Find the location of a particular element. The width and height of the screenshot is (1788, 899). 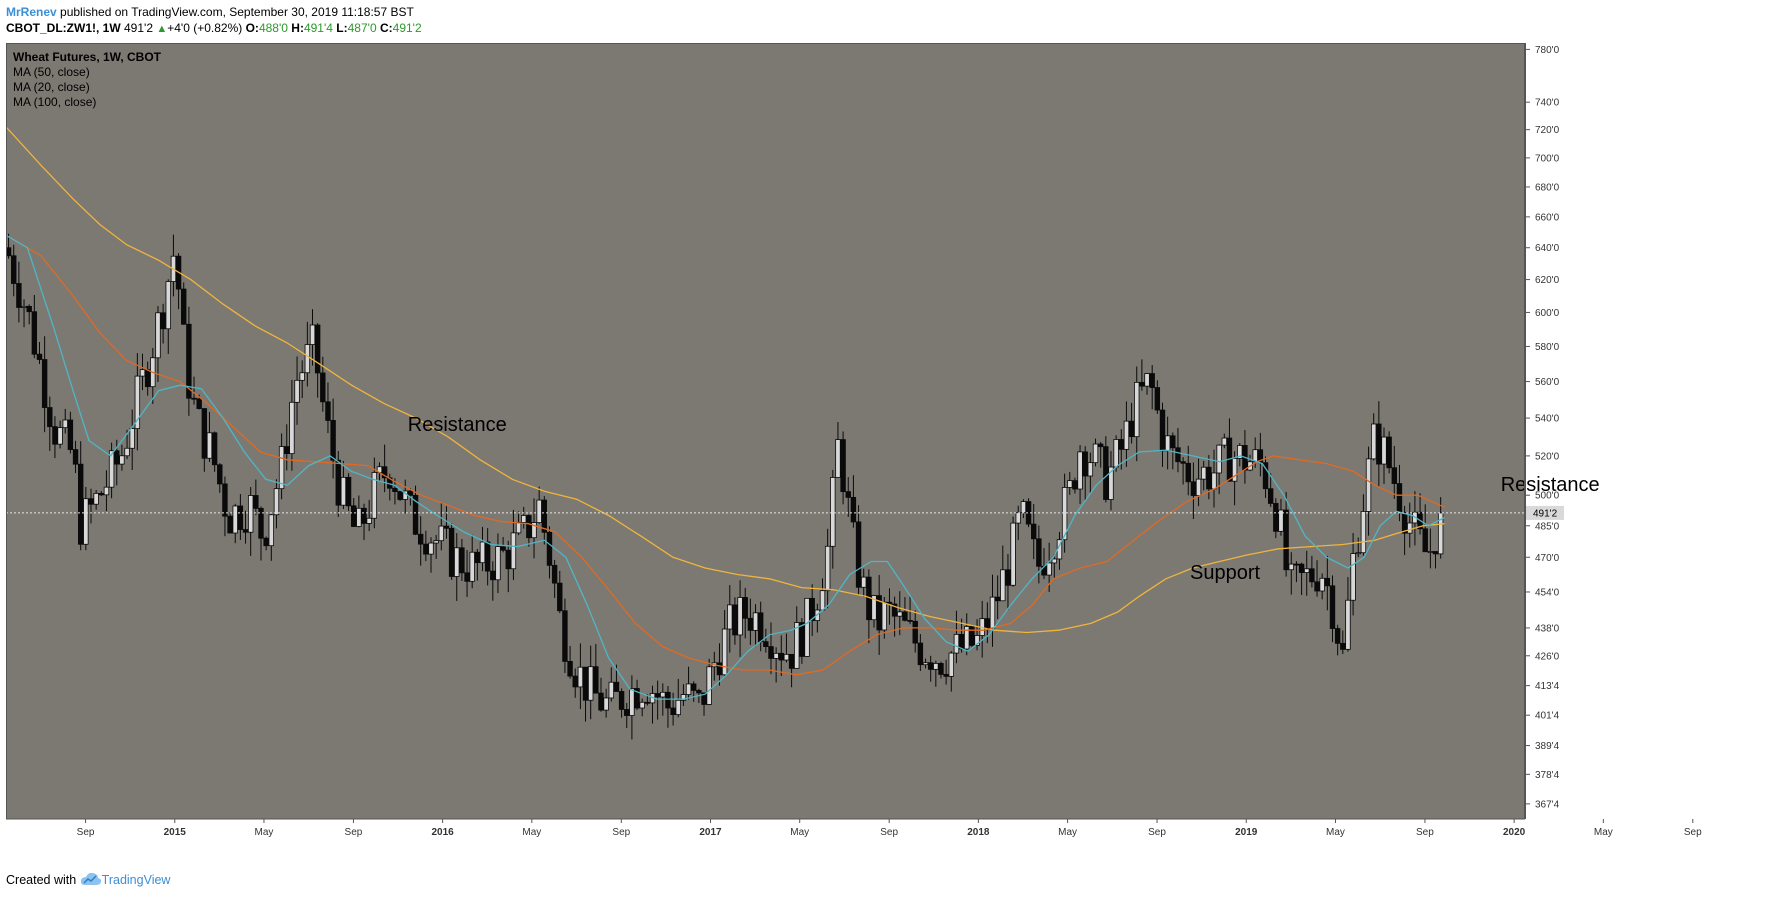

tradingview-brand-link: TradingView is located at coordinates (136, 880).